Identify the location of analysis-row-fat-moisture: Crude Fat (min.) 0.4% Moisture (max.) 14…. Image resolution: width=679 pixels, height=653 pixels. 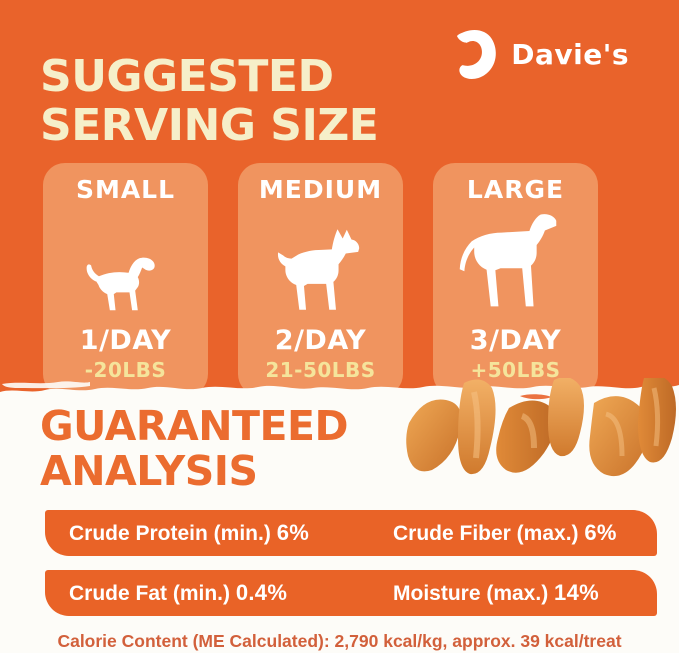
(351, 593).